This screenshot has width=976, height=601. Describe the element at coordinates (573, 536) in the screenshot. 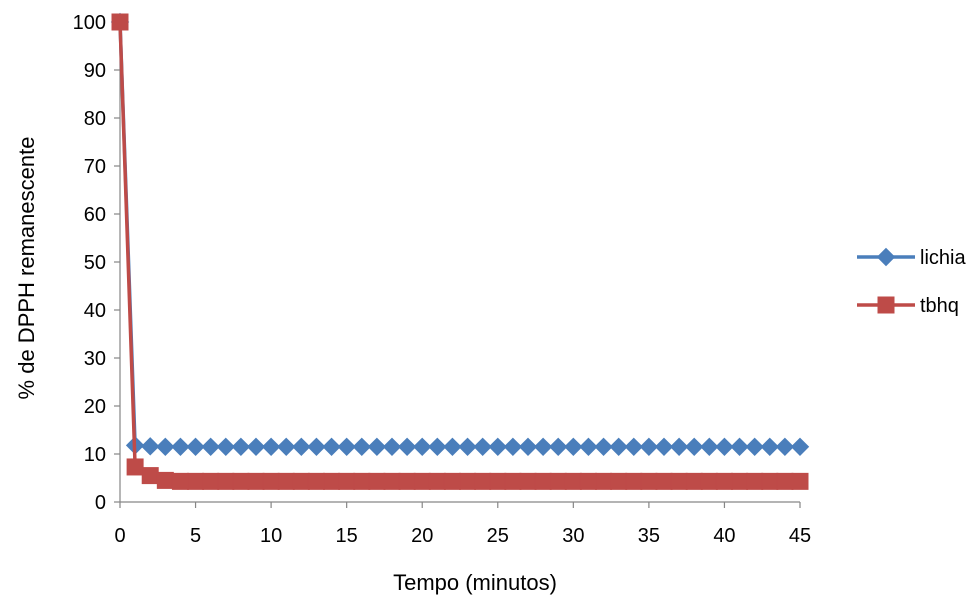

I see `x-tick-label: 30` at that location.